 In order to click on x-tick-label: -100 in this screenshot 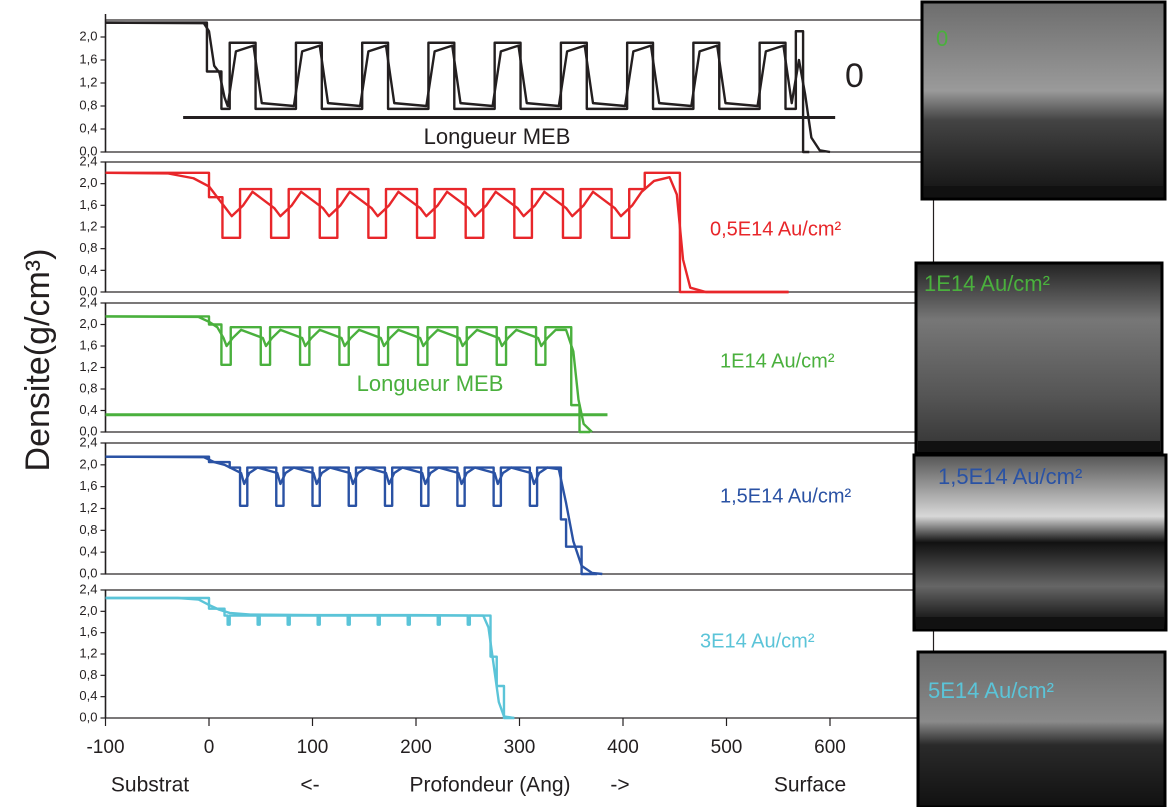, I will do `click(105, 747)`.